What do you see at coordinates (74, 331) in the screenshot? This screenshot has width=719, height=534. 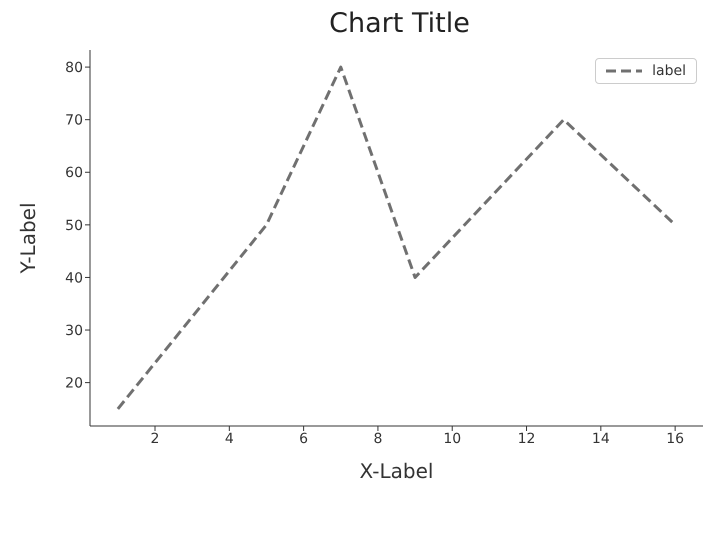 I see `y-tick-label: 30` at bounding box center [74, 331].